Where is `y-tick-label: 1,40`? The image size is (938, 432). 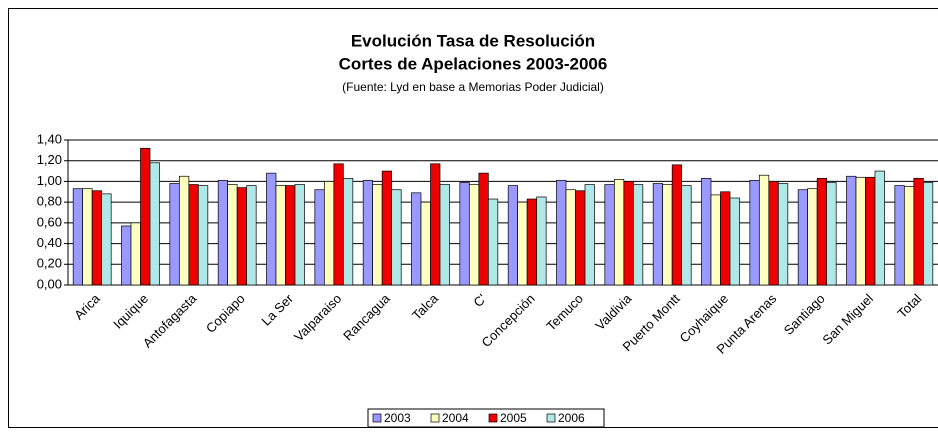
y-tick-label: 1,40 is located at coordinates (49, 138).